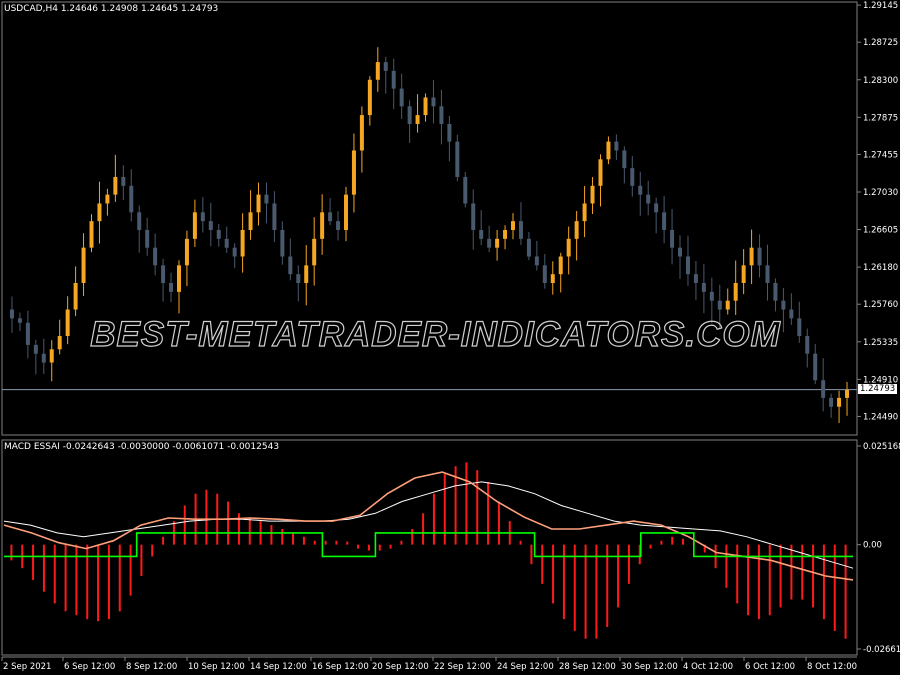 Image resolution: width=900 pixels, height=675 pixels. What do you see at coordinates (587, 667) in the screenshot?
I see `x-tick-label: 28 Sep 12:00` at bounding box center [587, 667].